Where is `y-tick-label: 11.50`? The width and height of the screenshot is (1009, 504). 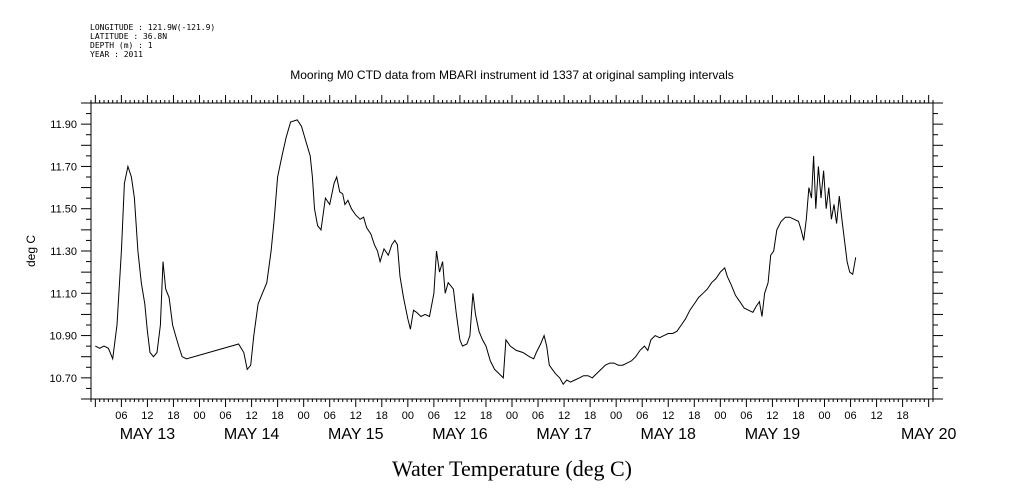 y-tick-label: 11.50 is located at coordinates (63, 210).